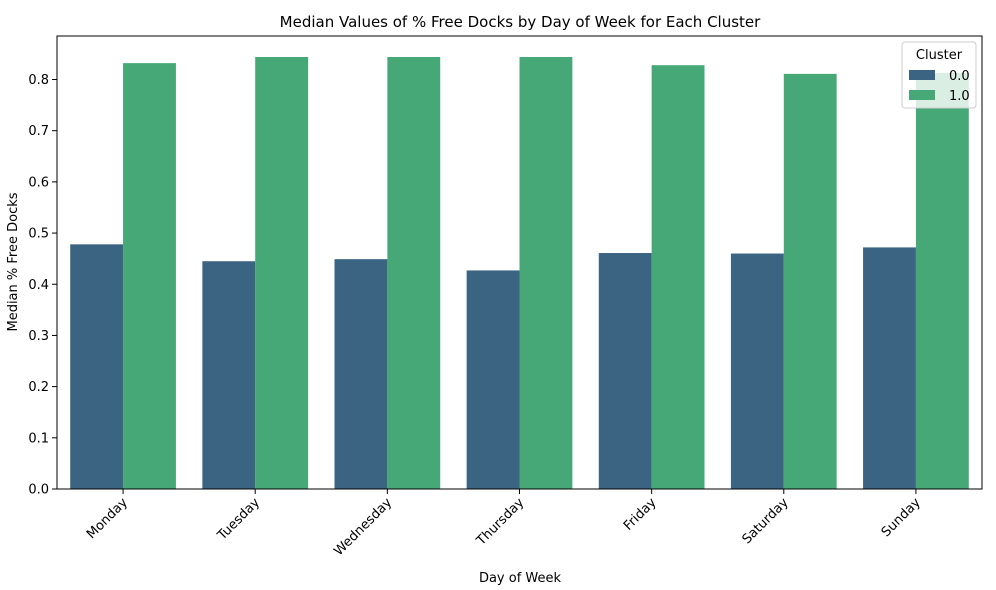 The image size is (996, 590). I want to click on y-tick-label: 0.2, so click(38, 387).